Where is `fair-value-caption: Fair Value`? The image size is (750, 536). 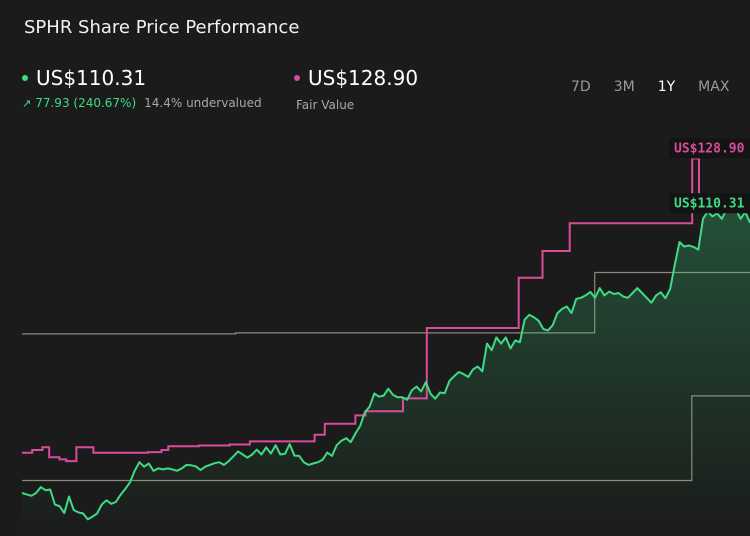
fair-value-caption: Fair Value is located at coordinates (325, 105).